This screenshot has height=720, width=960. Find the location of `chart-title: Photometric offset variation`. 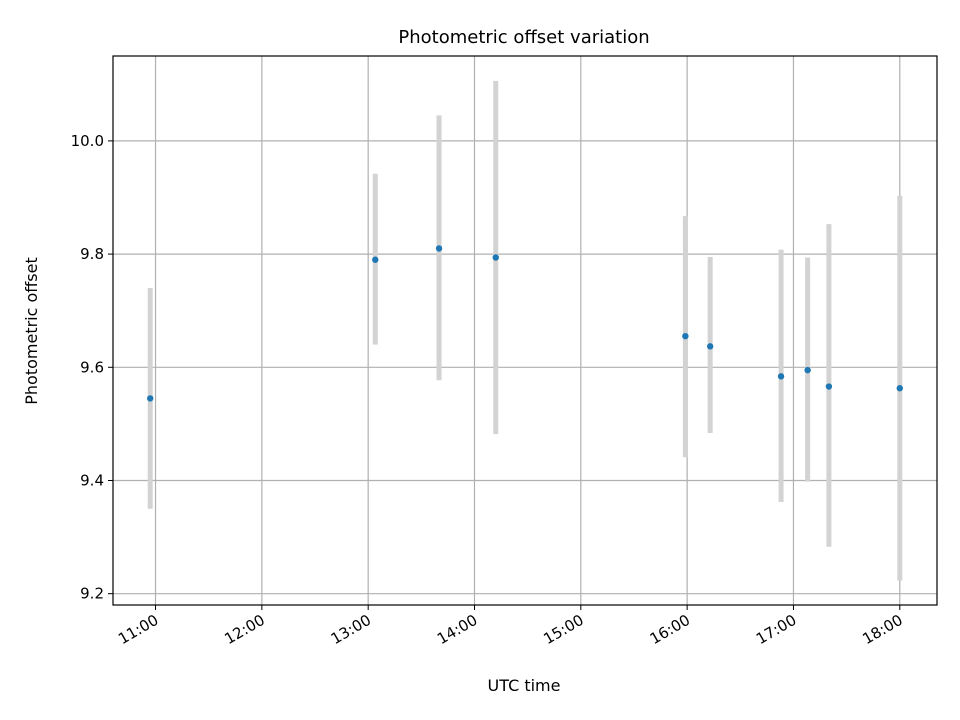

chart-title: Photometric offset variation is located at coordinates (523, 37).